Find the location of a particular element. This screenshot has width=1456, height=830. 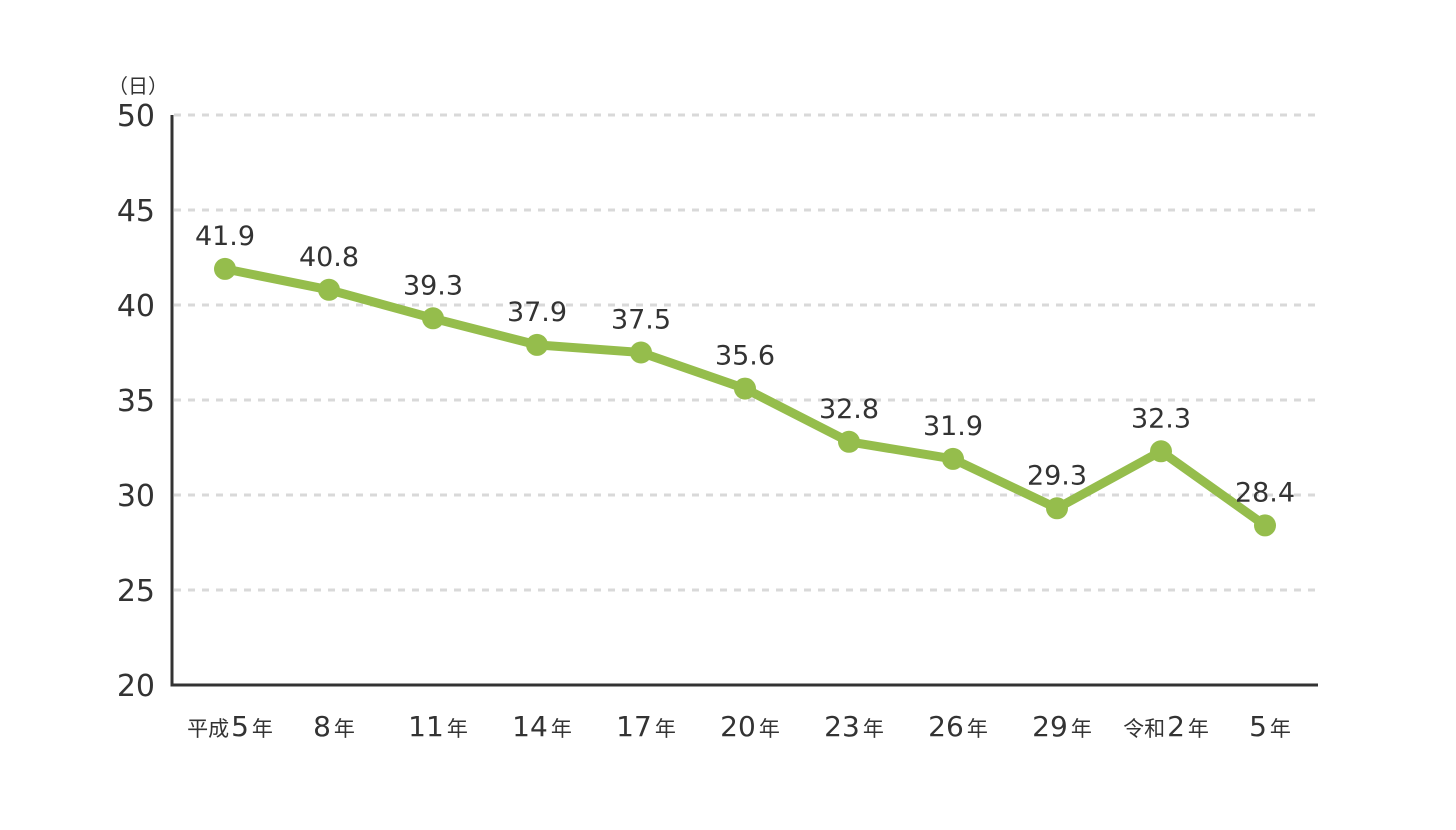

y-tick-label: 20 is located at coordinates (136, 686).